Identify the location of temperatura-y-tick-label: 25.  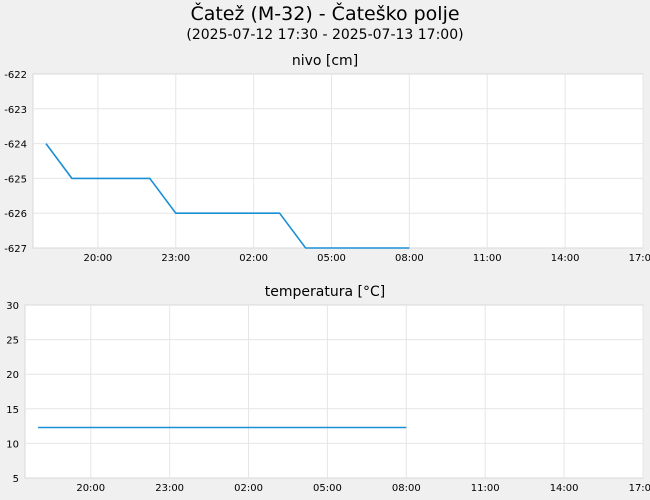
(12, 341).